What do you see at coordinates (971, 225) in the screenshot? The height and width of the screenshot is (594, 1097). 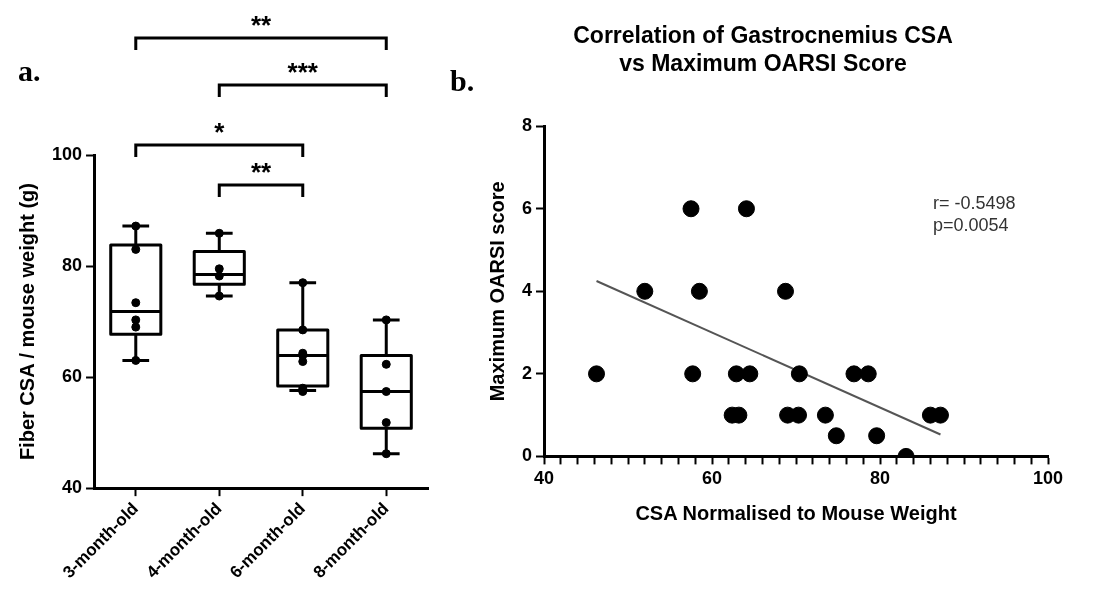 I see `annotation: p=0.0054` at bounding box center [971, 225].